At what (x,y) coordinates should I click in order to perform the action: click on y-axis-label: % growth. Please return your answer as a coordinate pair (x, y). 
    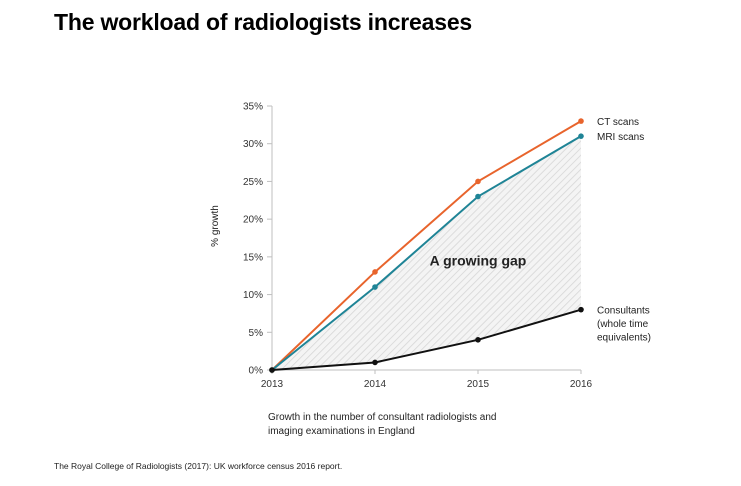
    Looking at the image, I should click on (215, 226).